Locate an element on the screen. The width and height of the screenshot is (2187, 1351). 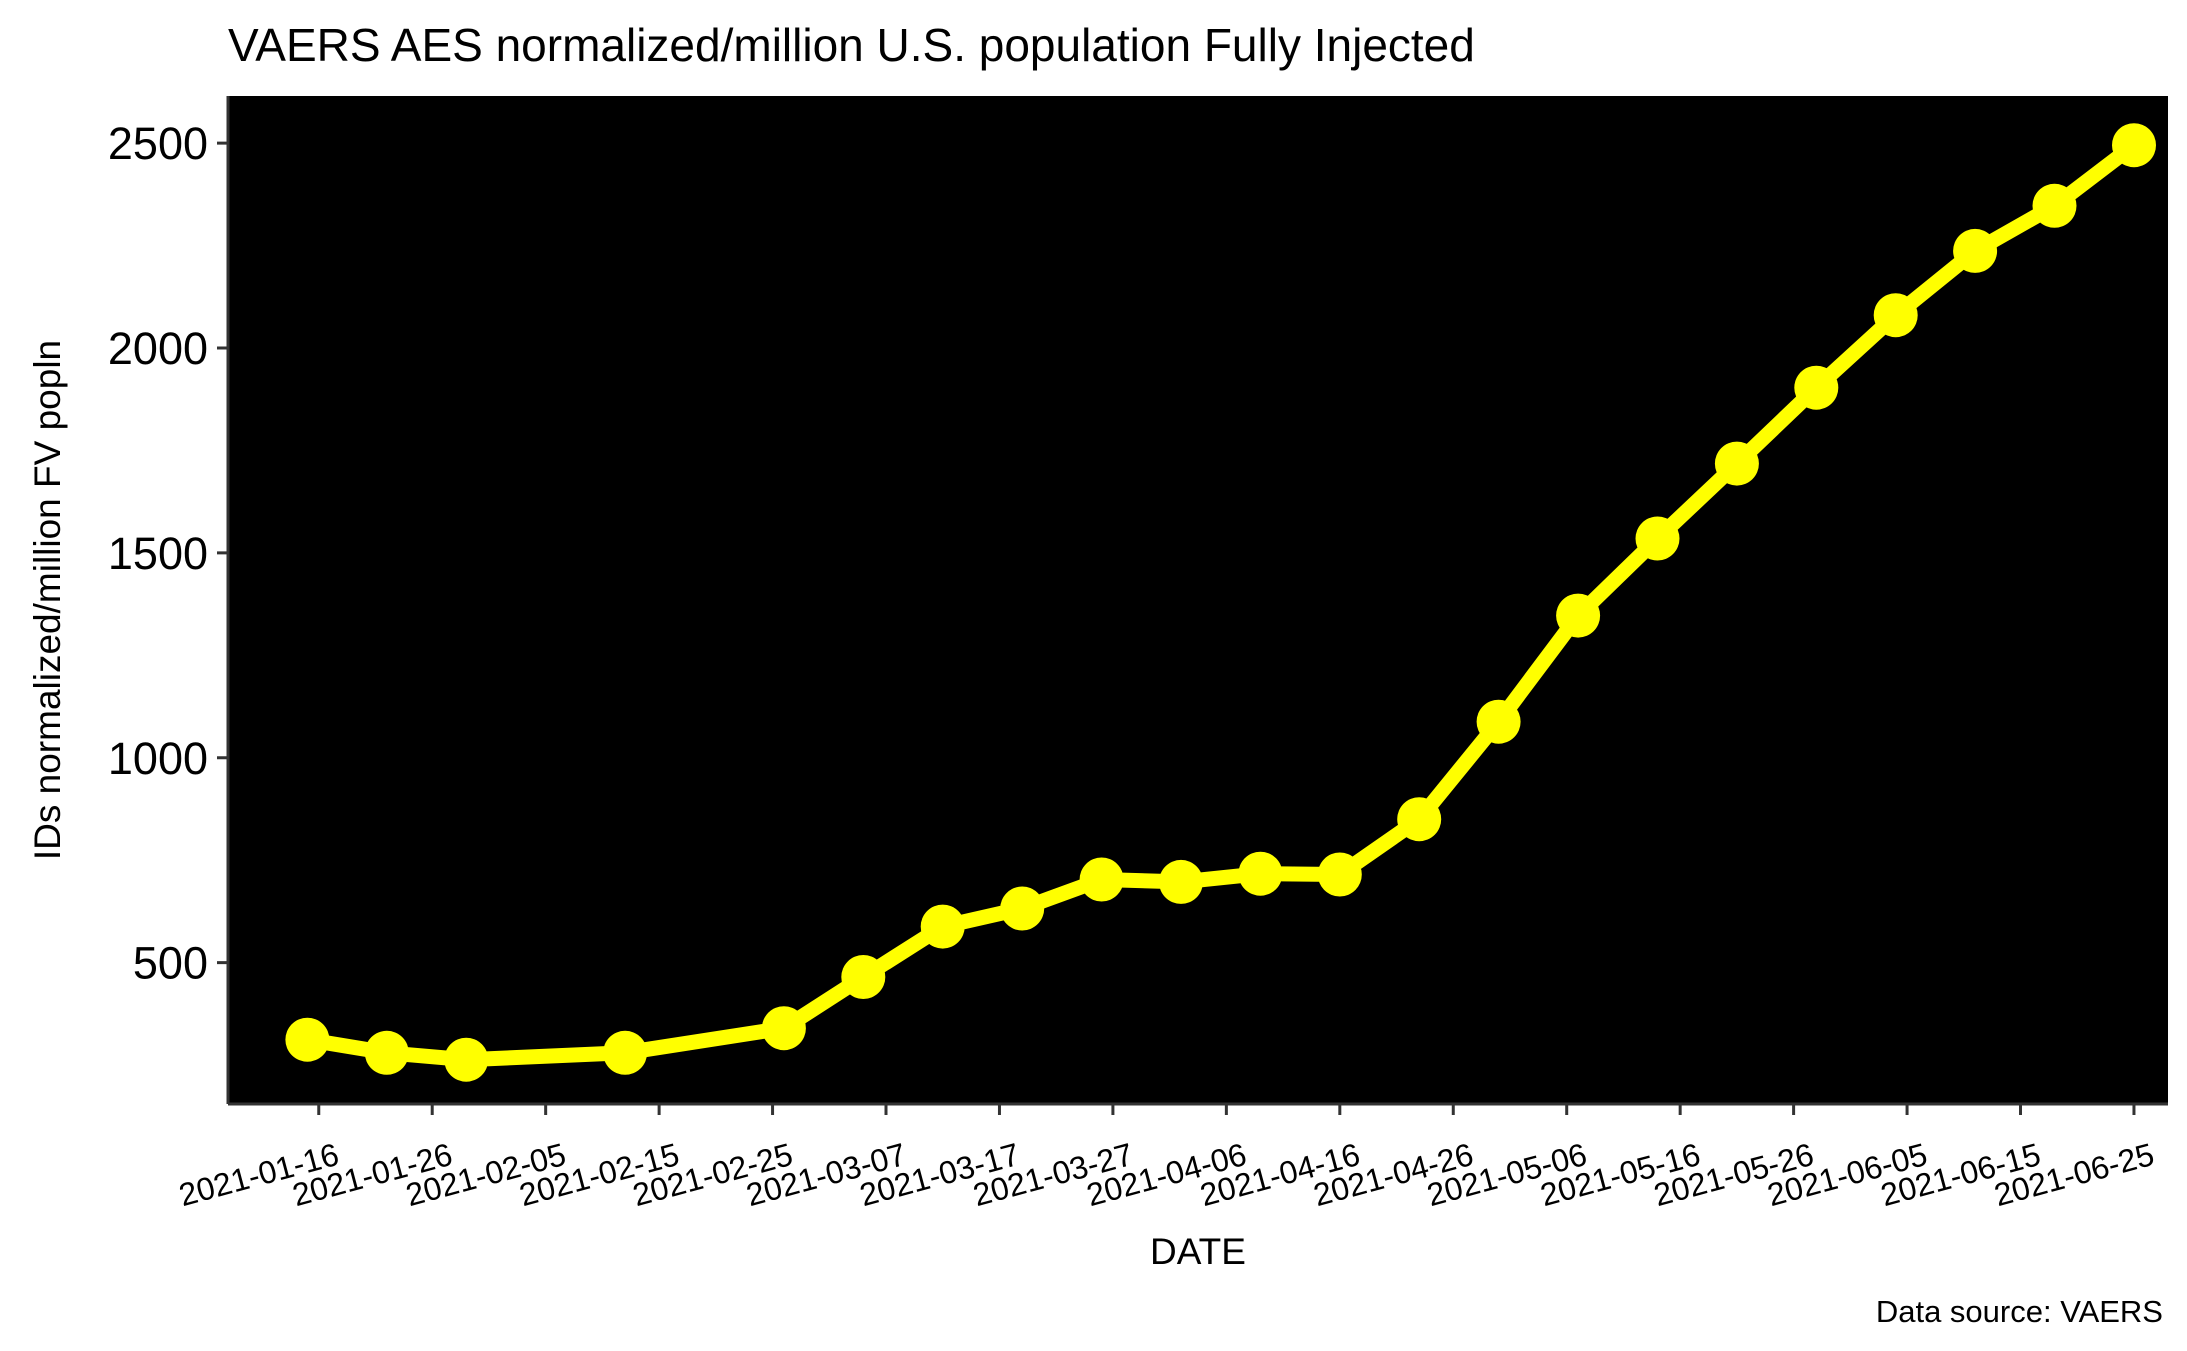
y-tick-label: 1000 is located at coordinates (158, 758).